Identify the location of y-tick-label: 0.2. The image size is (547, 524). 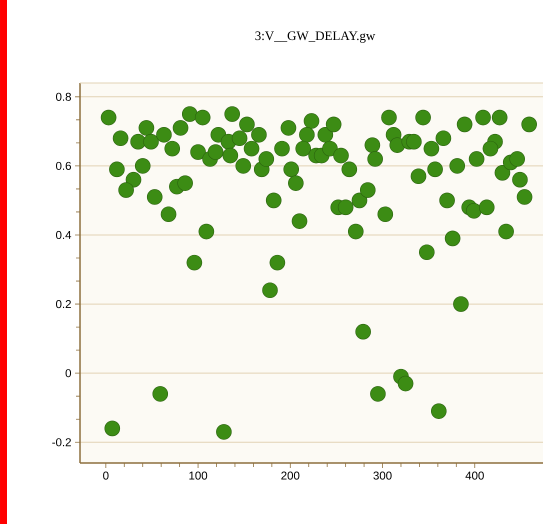
(63, 304).